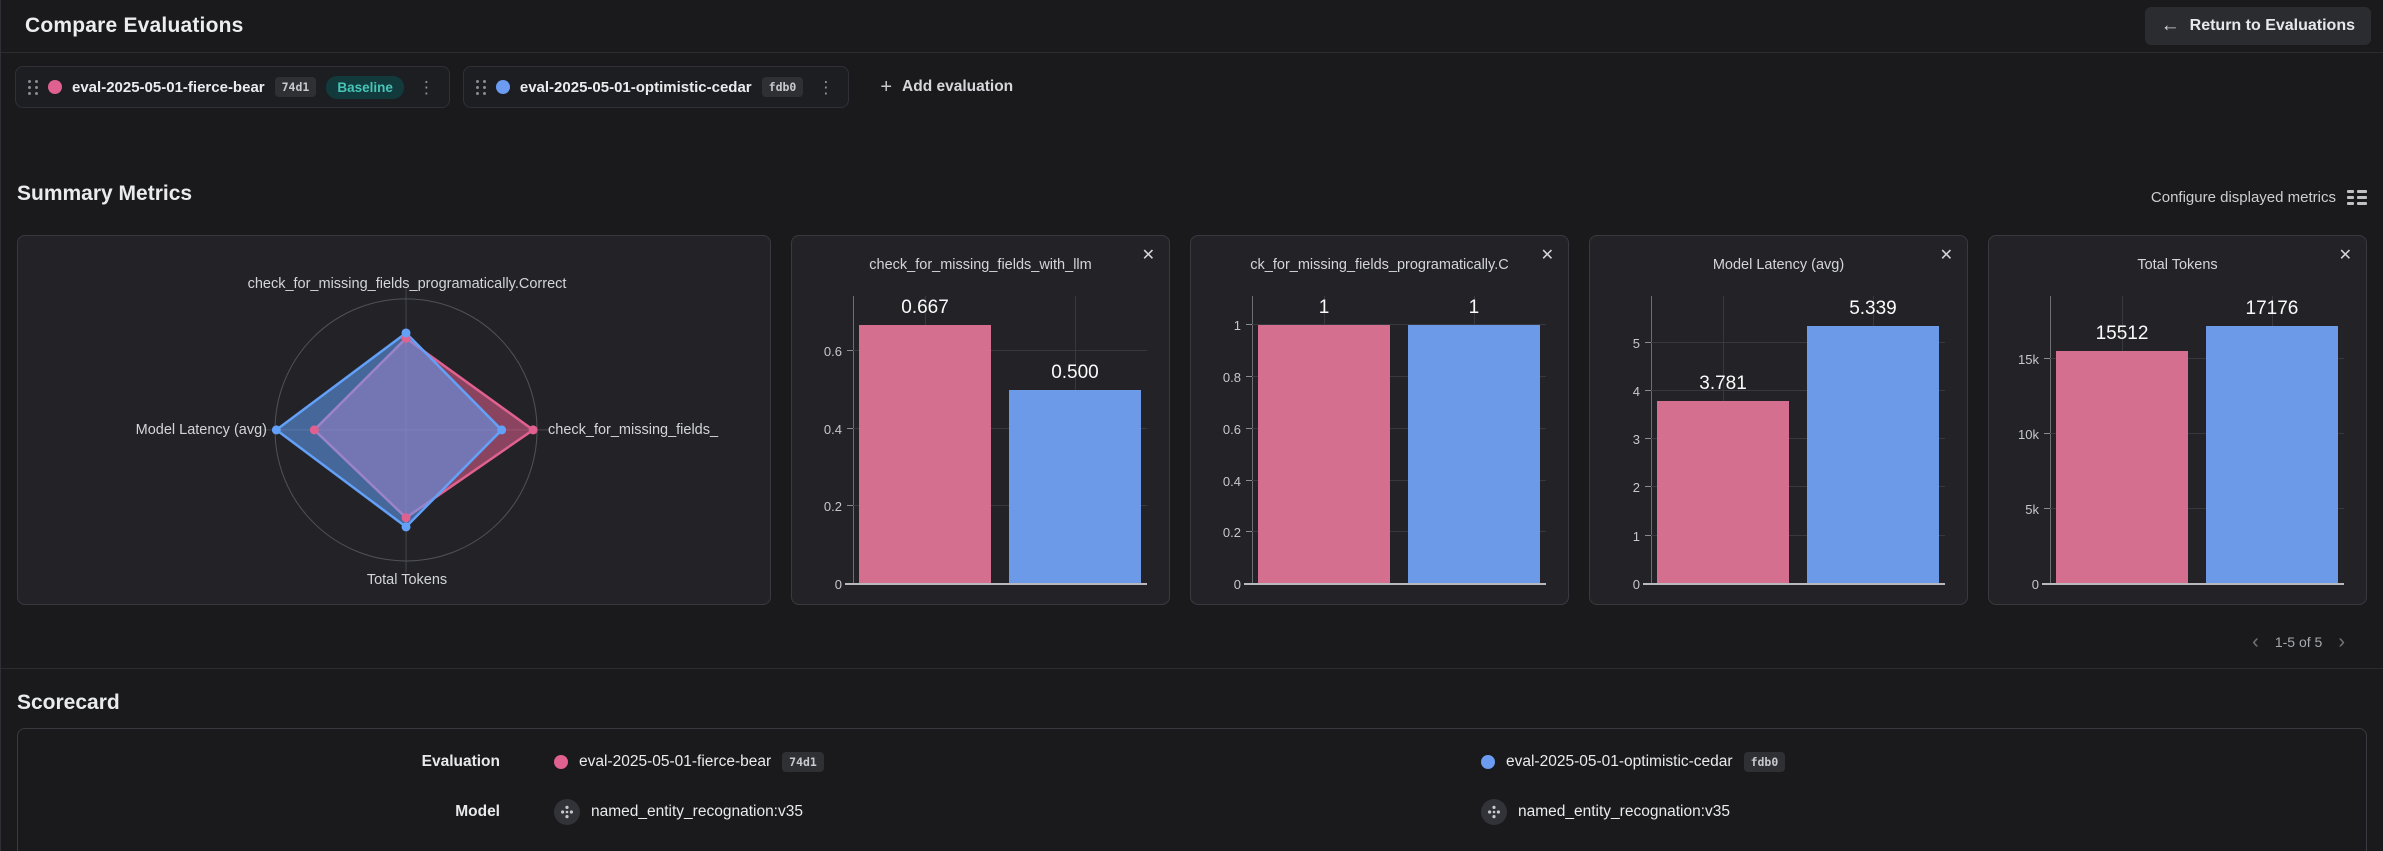 The image size is (2383, 851). What do you see at coordinates (984, 762) in the screenshot?
I see `evaluation-cell-baseline: eval-2025-05-01-fierce-bear 74d1` at bounding box center [984, 762].